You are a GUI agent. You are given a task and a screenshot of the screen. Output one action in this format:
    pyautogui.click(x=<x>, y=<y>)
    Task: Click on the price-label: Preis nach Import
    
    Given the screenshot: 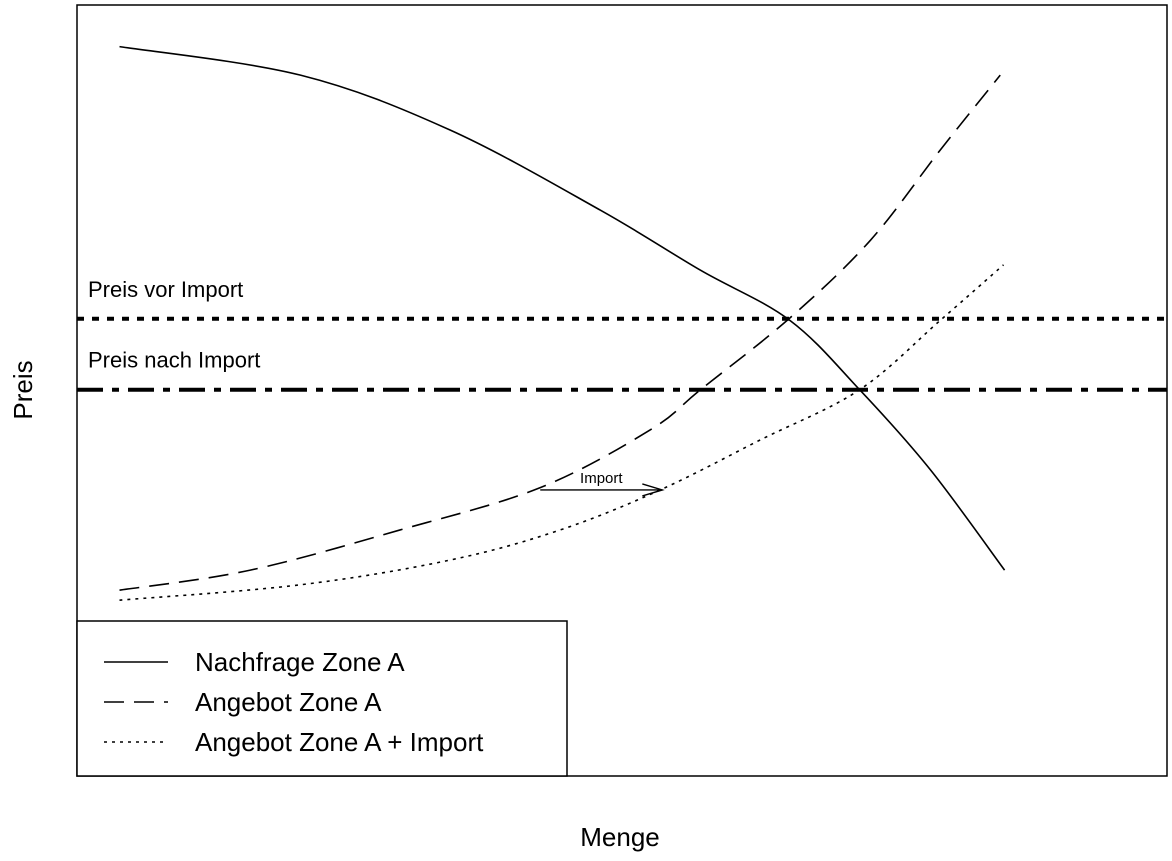 What is the action you would take?
    pyautogui.click(x=174, y=360)
    